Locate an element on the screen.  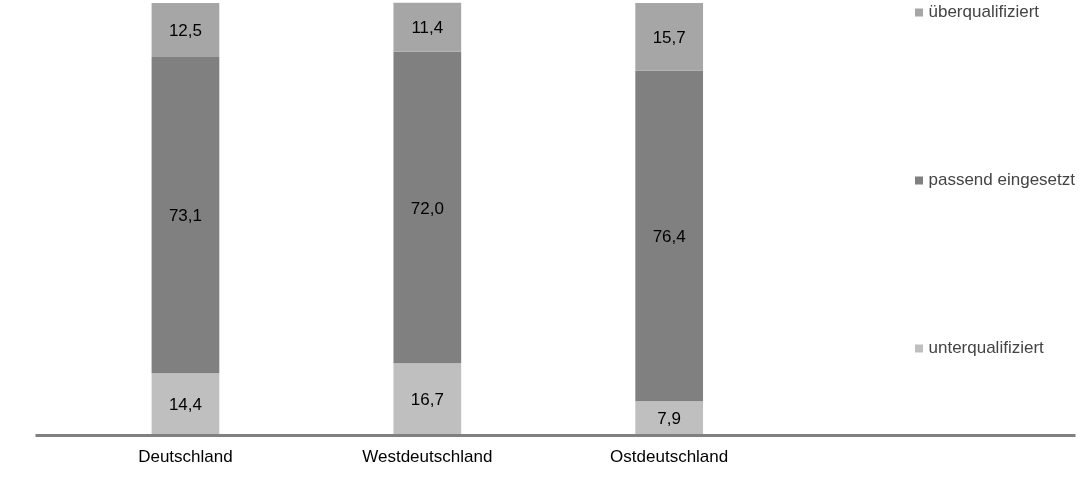
data-label: 72,0 is located at coordinates (427, 208).